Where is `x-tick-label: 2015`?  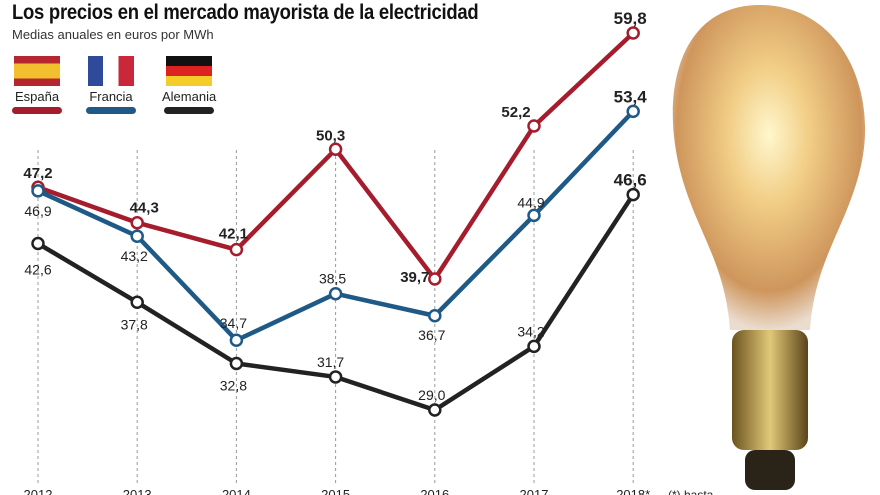
x-tick-label: 2015 is located at coordinates (335, 491).